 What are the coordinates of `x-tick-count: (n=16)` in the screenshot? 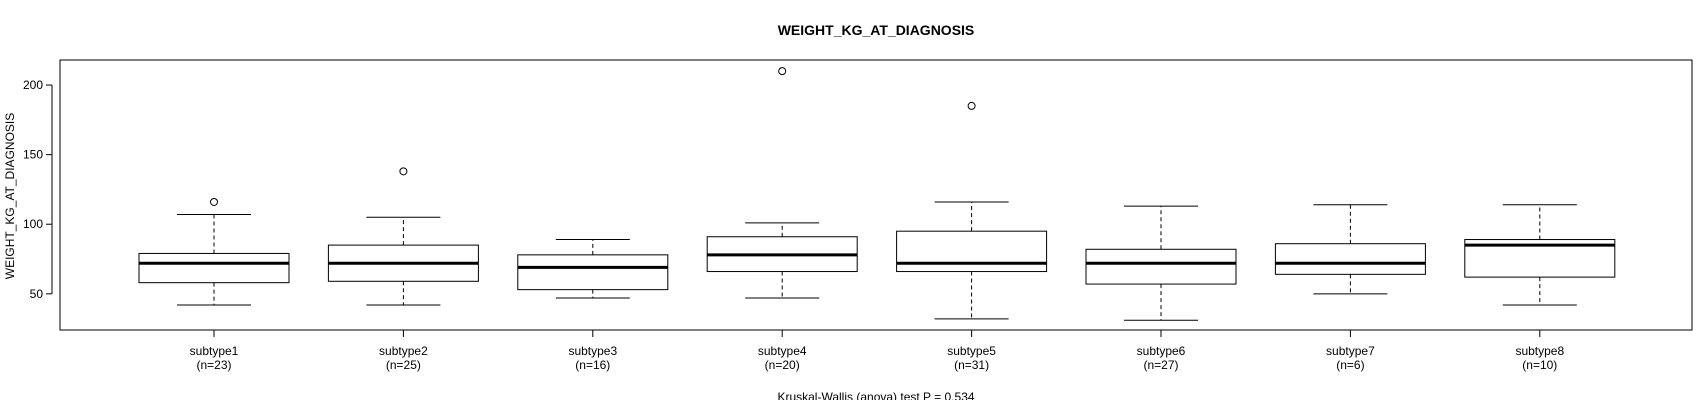 It's located at (592, 365).